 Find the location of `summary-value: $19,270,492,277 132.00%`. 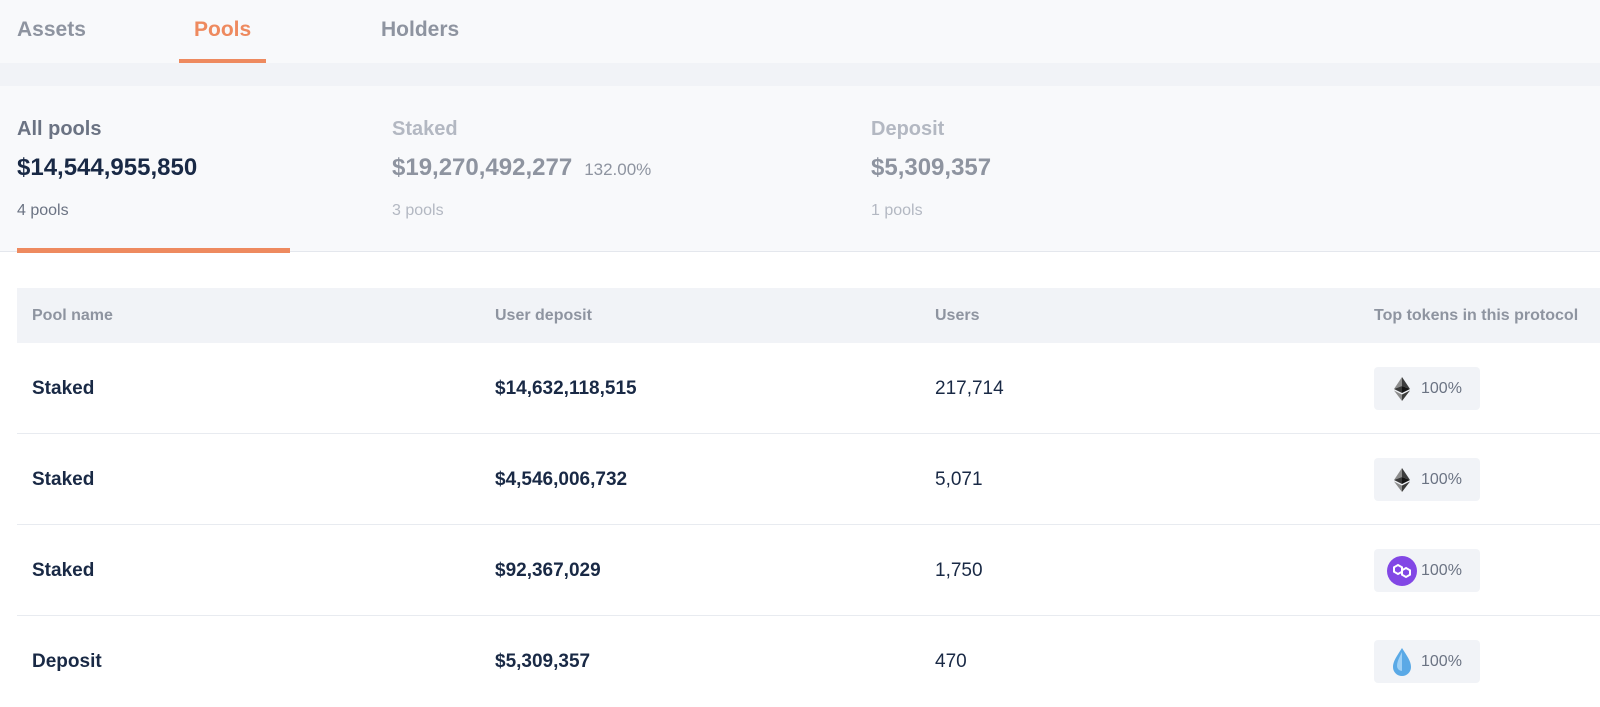

summary-value: $19,270,492,277 132.00% is located at coordinates (521, 168).